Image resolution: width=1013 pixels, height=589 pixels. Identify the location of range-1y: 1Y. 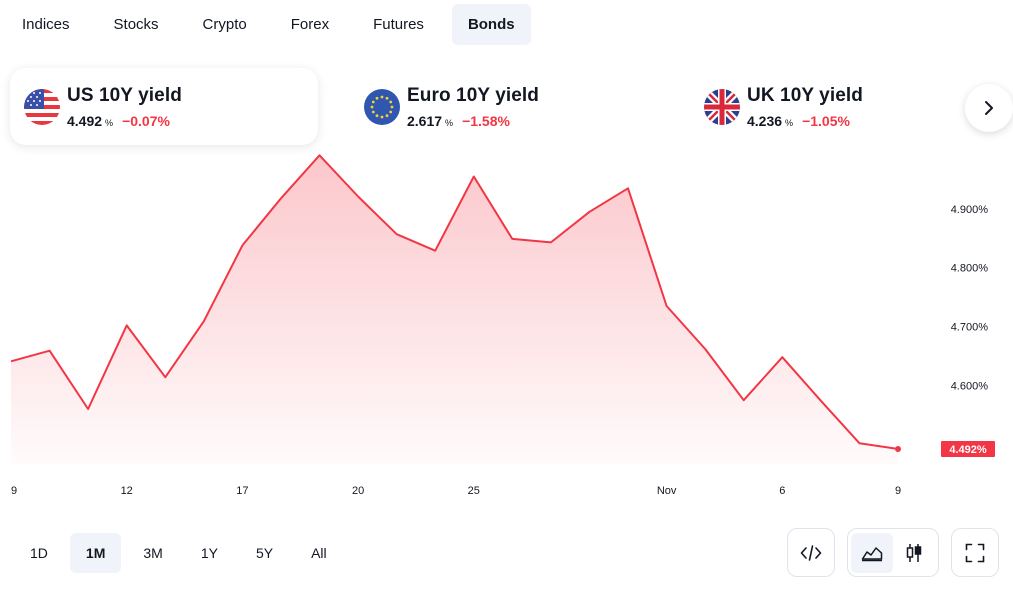
(209, 553).